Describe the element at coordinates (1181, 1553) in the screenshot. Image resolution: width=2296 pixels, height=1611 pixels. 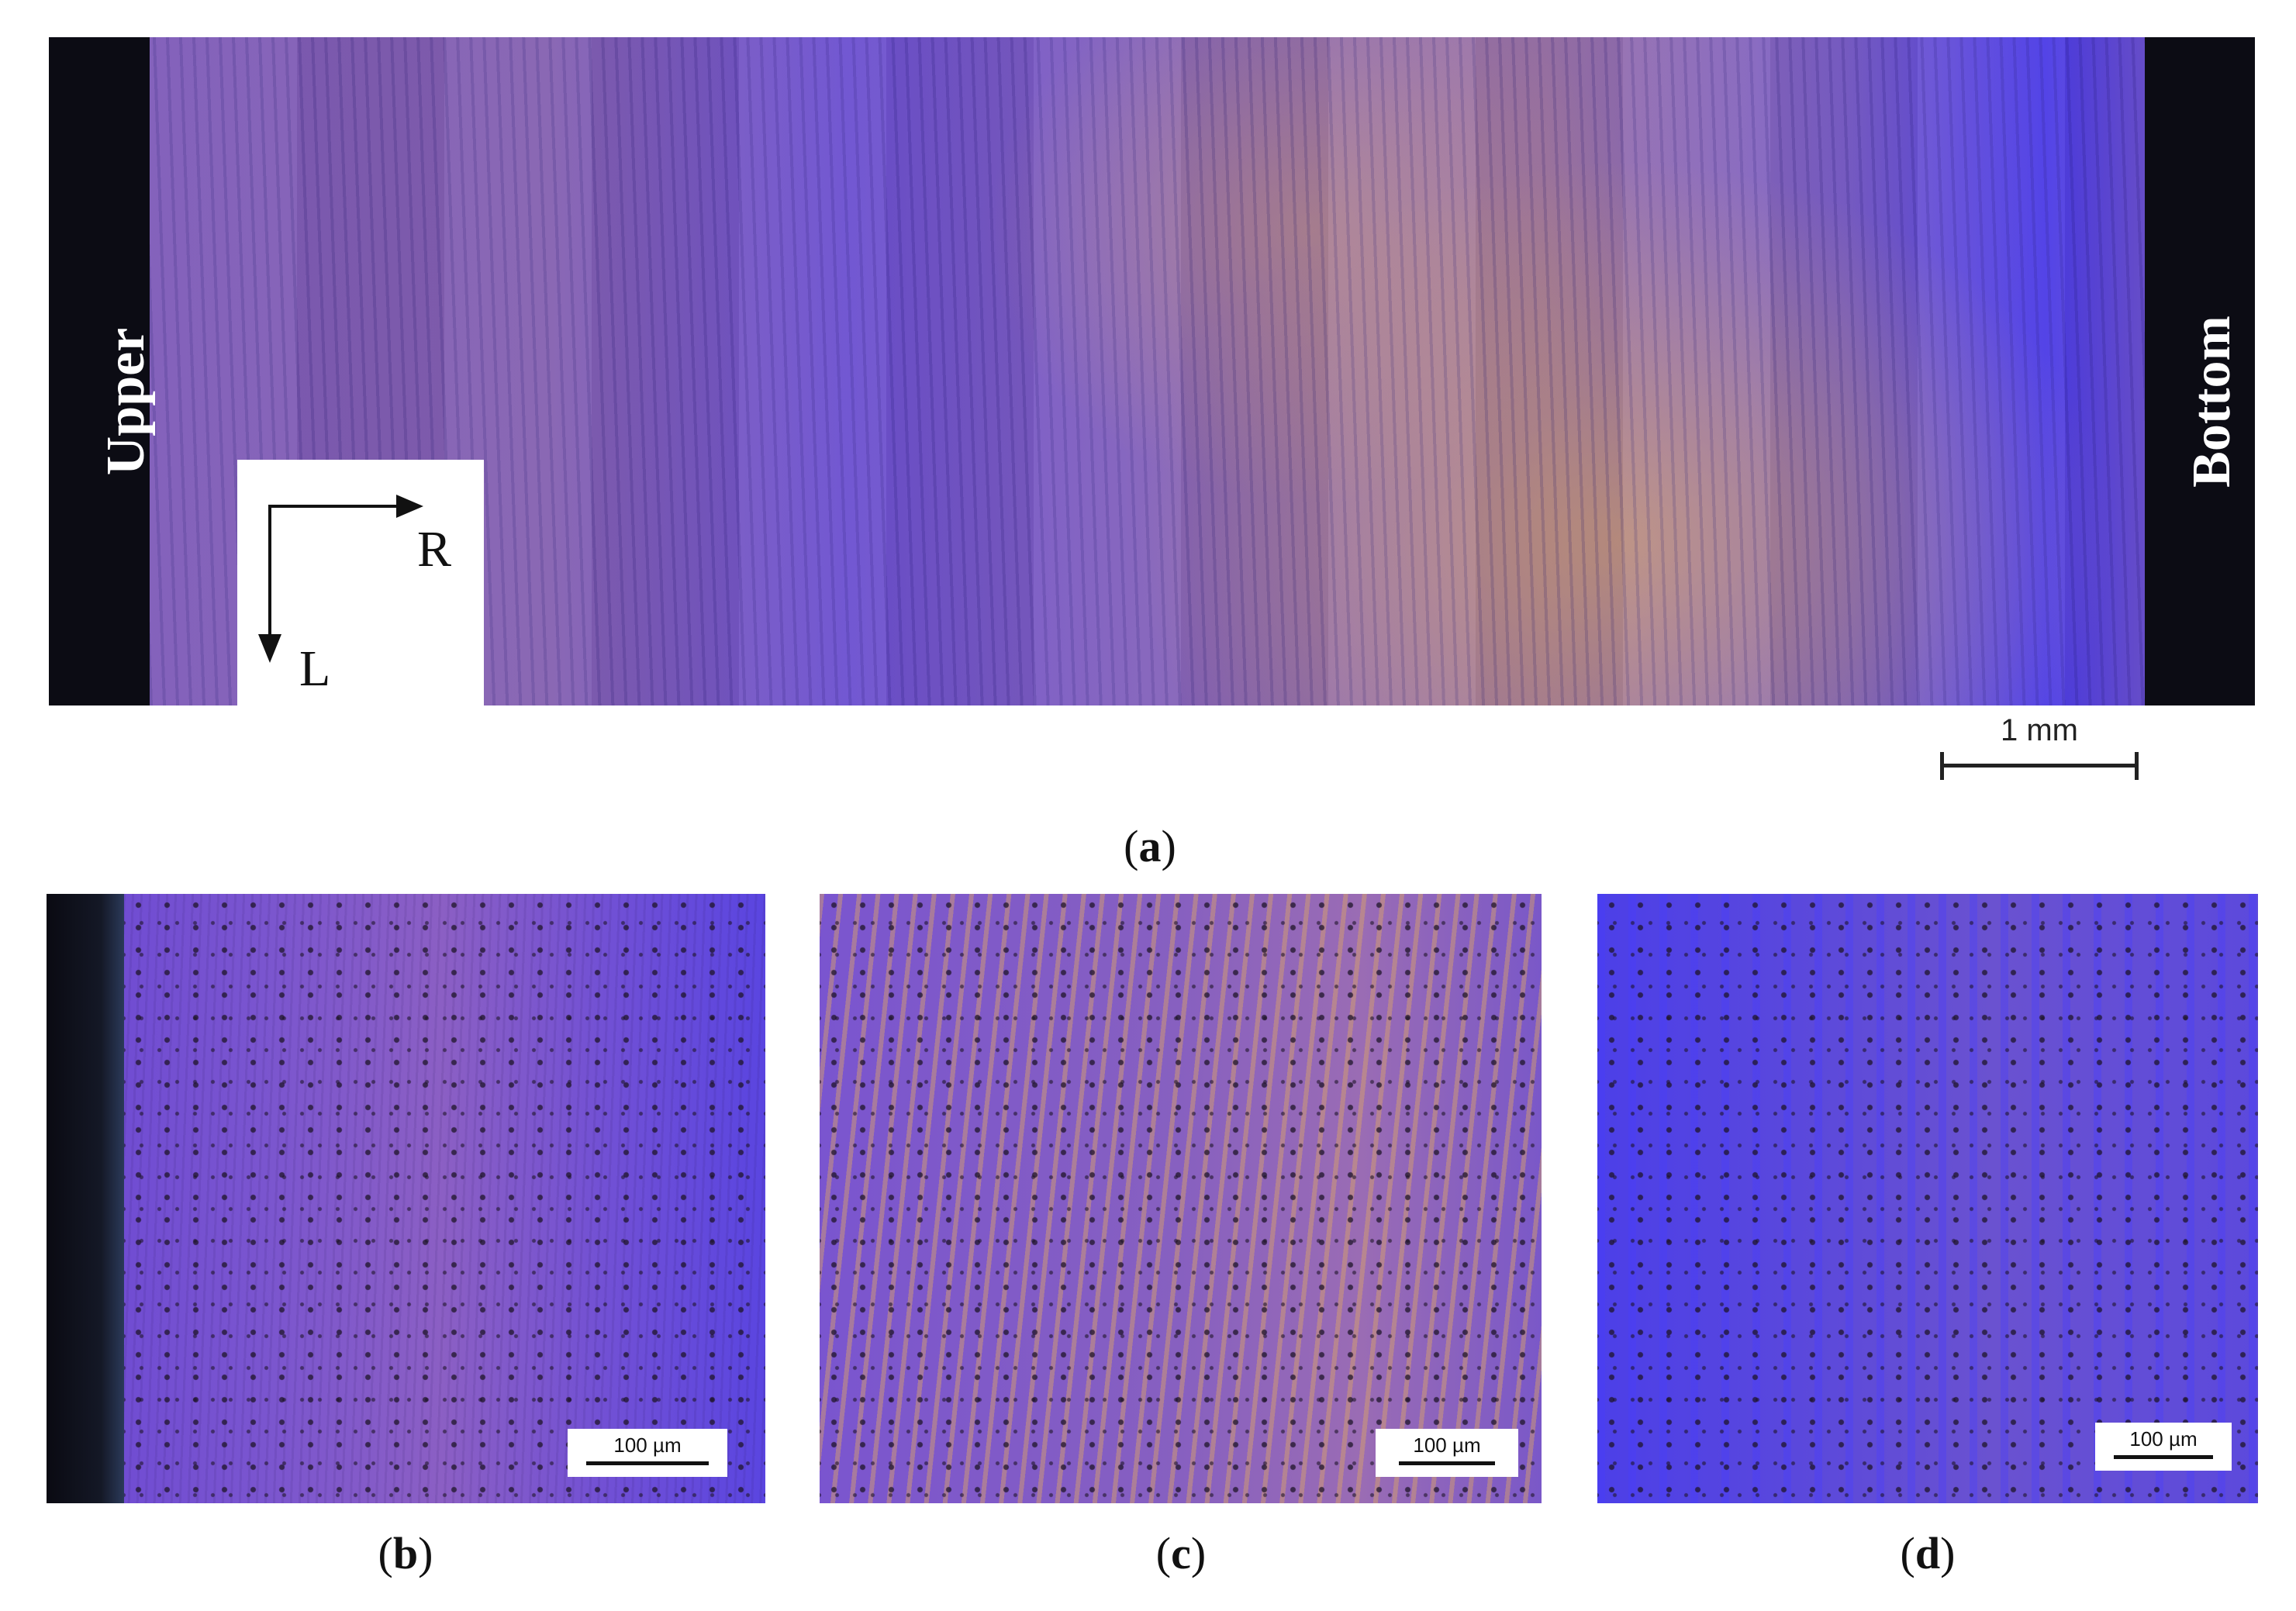
I see `caption-c: (c)` at that location.